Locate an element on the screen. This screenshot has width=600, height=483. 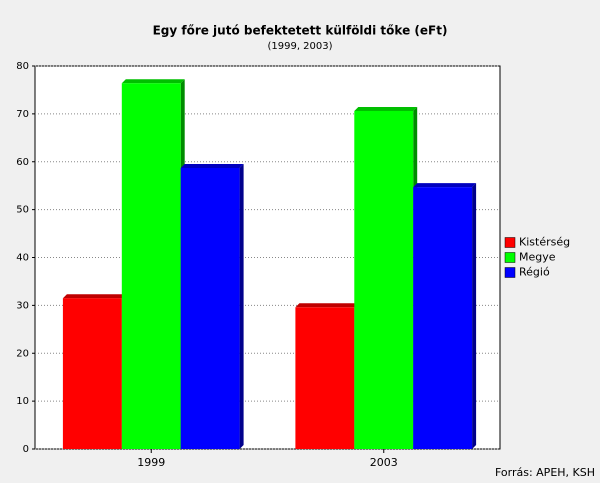
y-tick-label: 80 is located at coordinates (22, 66).